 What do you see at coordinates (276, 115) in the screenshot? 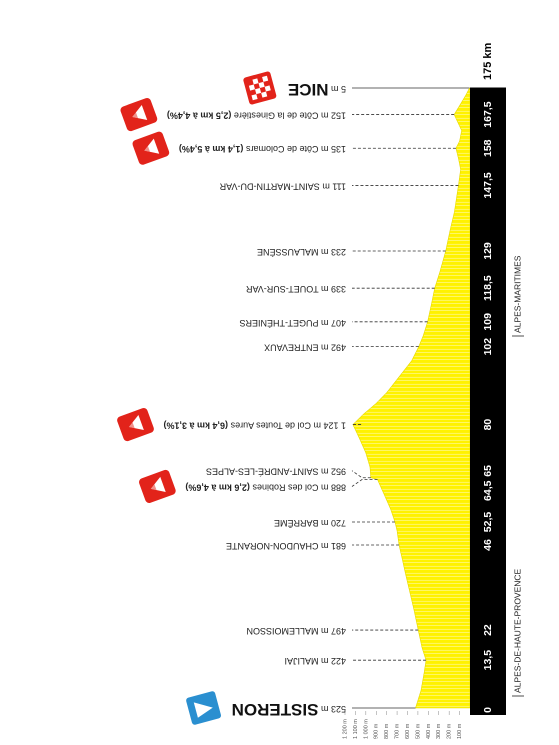
I see `waypoint-name: Côte de la Ginestière` at bounding box center [276, 115].